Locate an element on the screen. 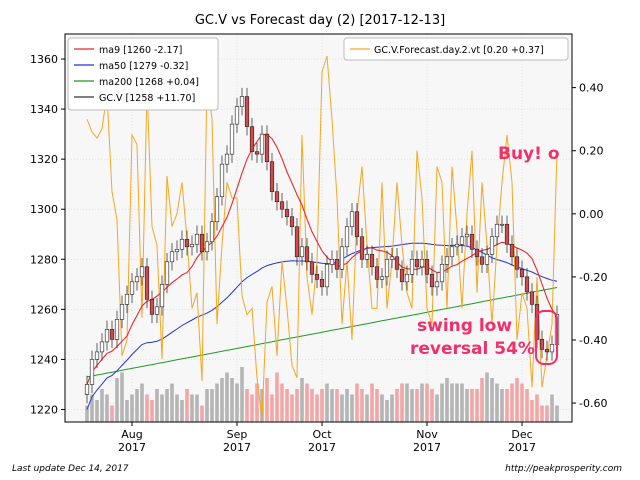 The image size is (640, 480). y-tick-label: 1300 is located at coordinates (44, 209).